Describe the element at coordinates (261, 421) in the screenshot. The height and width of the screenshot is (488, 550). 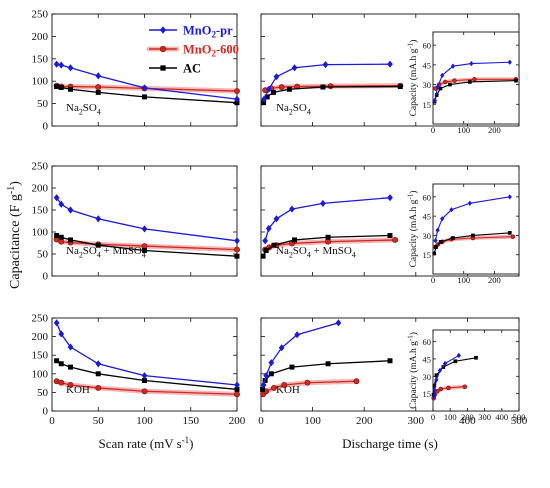
I see `x-tick-label: 0` at that location.